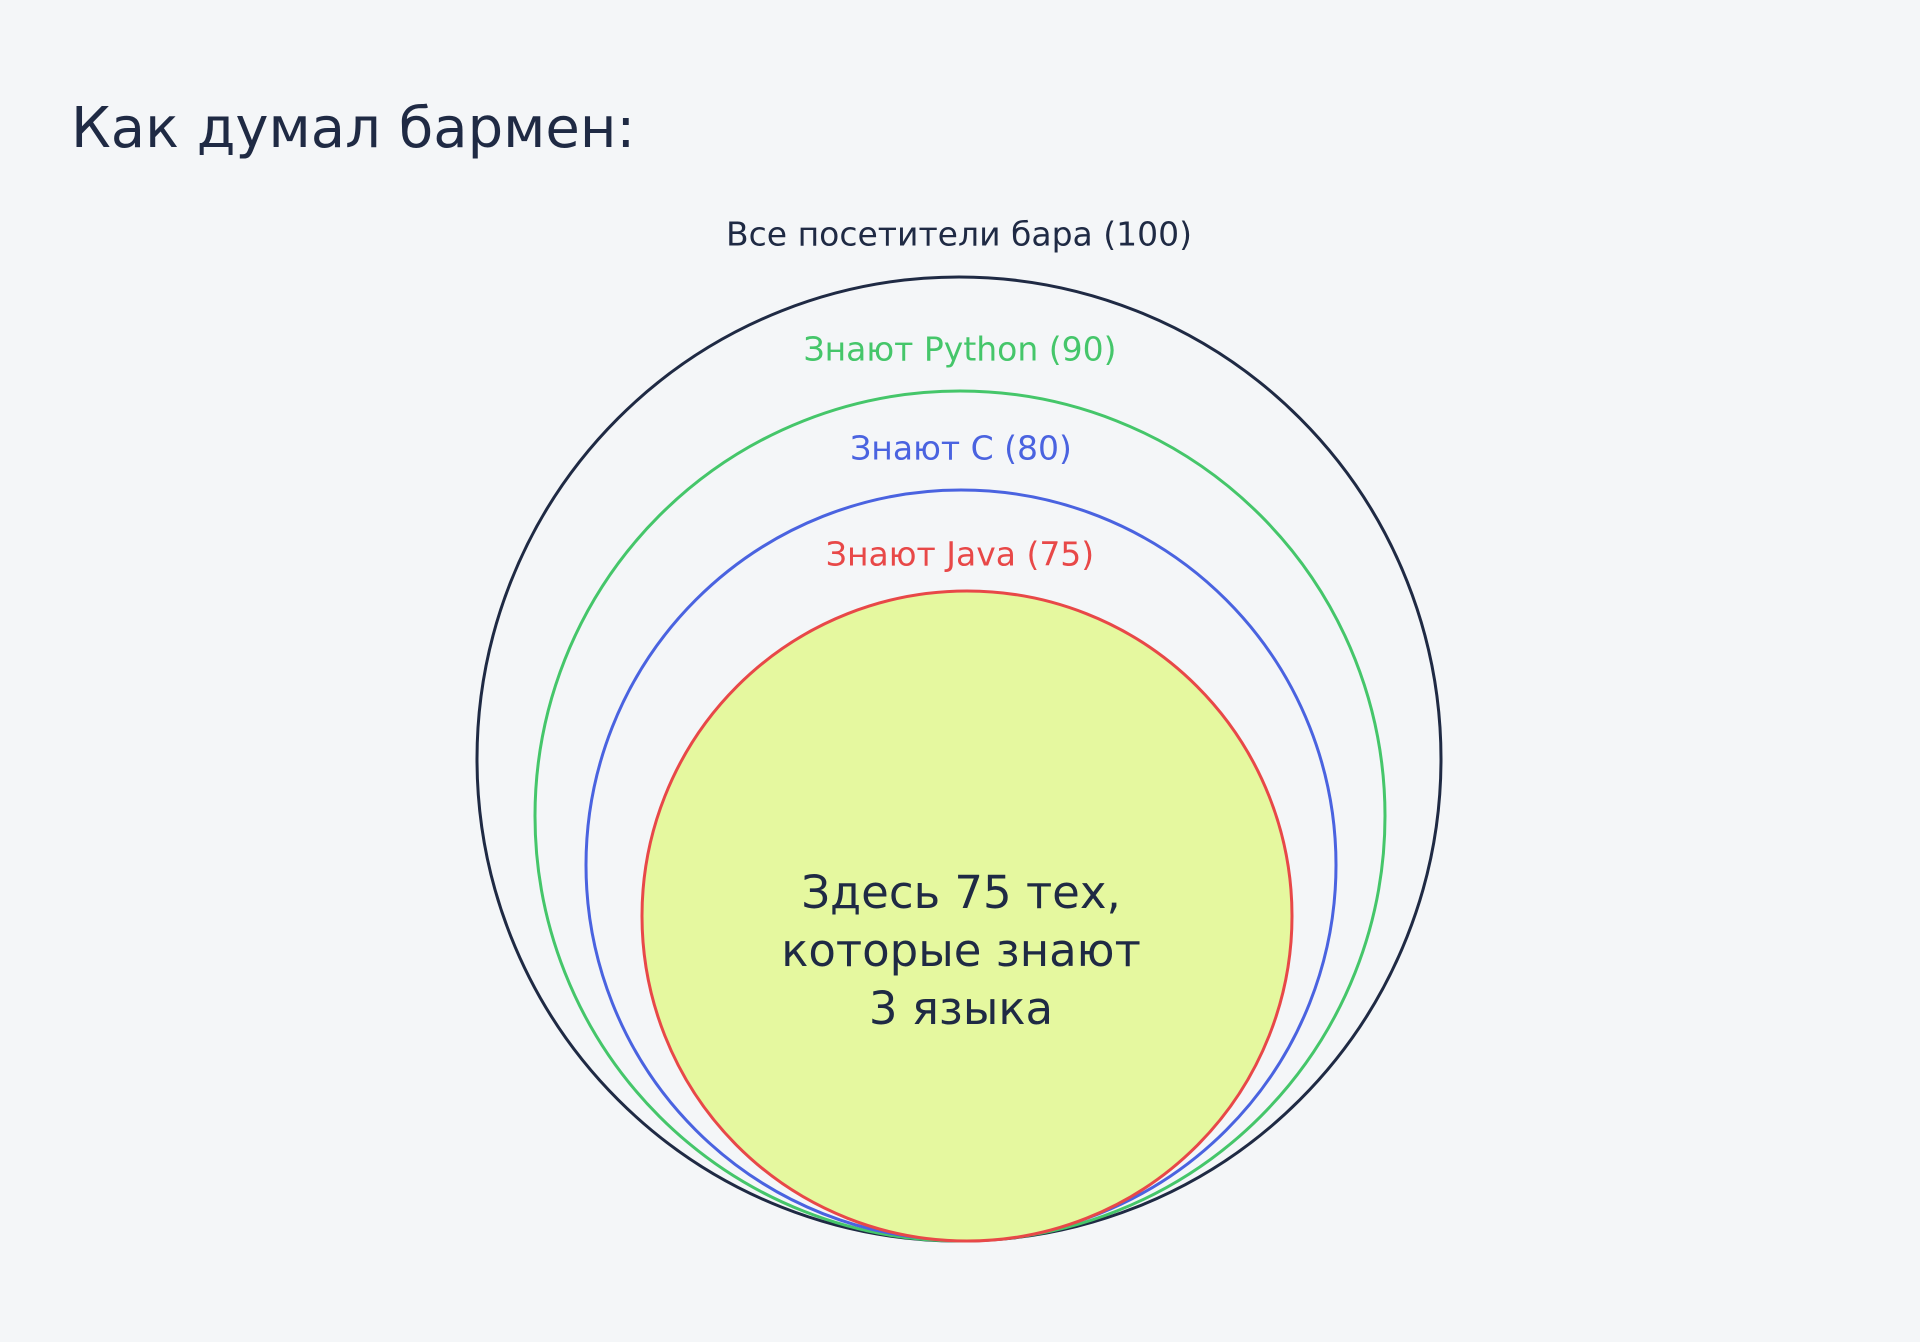 The image size is (1920, 1342). What do you see at coordinates (961, 1008) in the screenshot?
I see `center-text-line: 3 языка` at bounding box center [961, 1008].